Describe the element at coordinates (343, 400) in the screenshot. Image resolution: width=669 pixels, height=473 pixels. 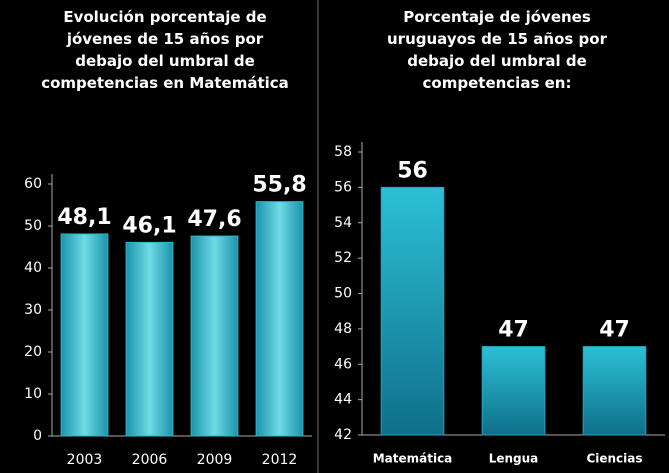
I see `y-tick-label: 44` at that location.